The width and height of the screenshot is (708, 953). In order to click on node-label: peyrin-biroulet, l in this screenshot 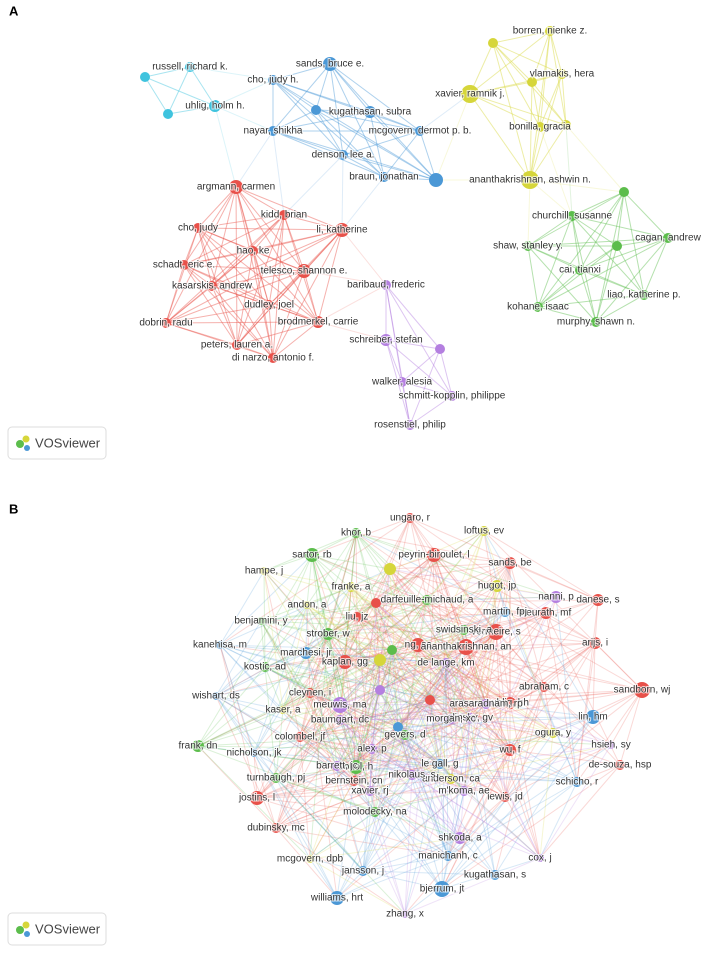, I will do `click(433, 555)`.